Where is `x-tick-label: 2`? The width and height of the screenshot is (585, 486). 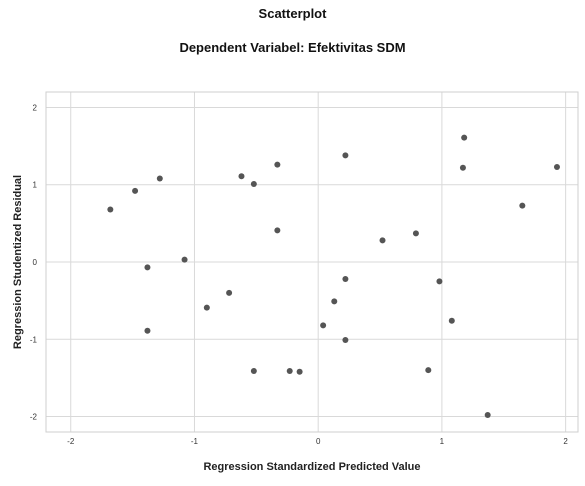 x-tick-label: 2 is located at coordinates (565, 441).